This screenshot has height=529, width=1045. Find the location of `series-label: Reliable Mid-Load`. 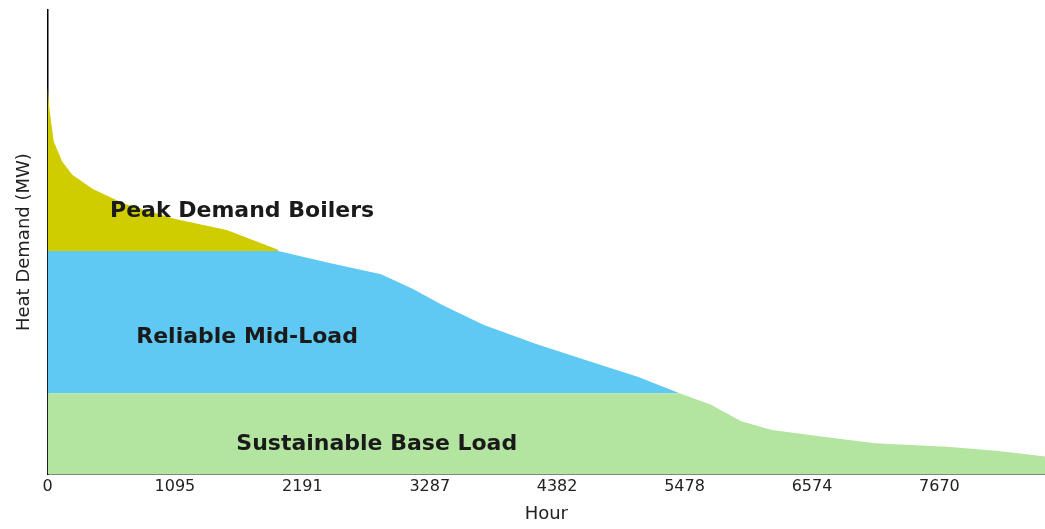

series-label: Reliable Mid-Load is located at coordinates (247, 335).